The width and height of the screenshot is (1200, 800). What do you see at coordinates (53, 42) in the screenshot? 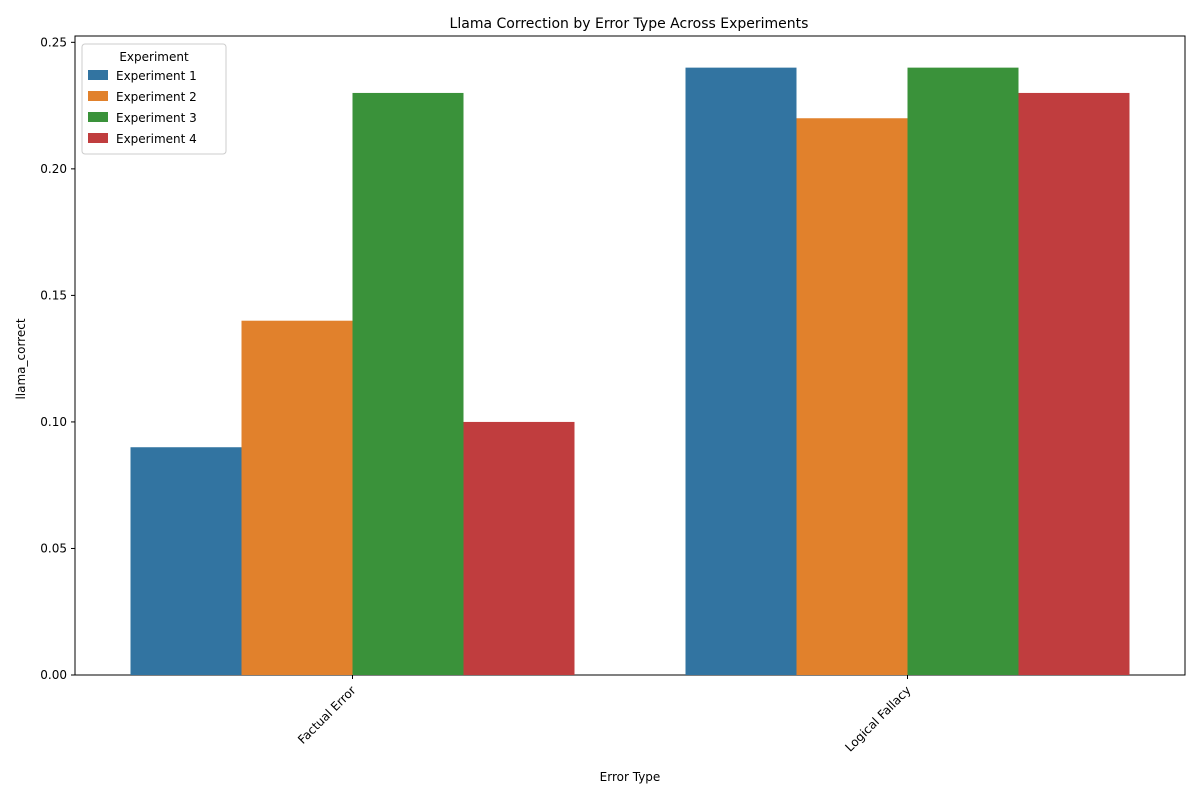
I see `y-tick-label: 0.25` at bounding box center [53, 42].